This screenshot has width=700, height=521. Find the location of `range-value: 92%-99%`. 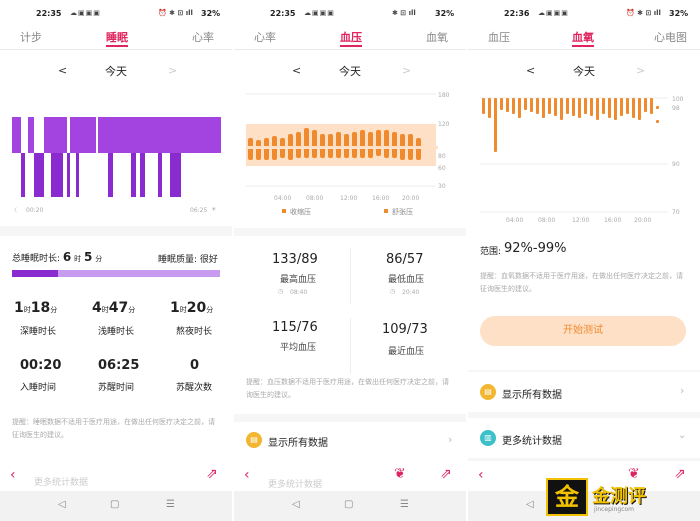

range-value: 92%-99% is located at coordinates (535, 248).